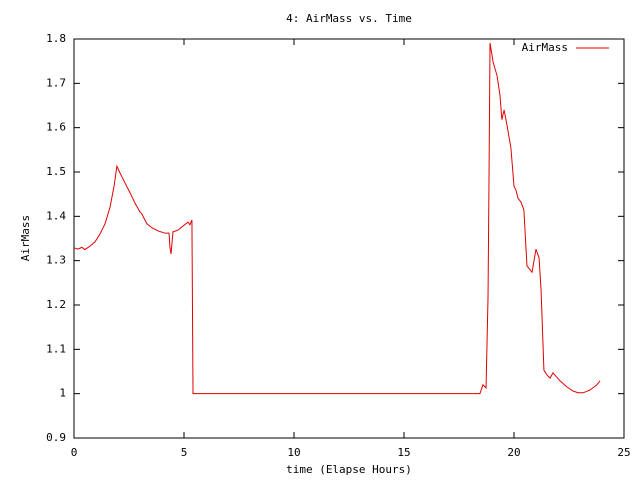 This screenshot has height=480, width=640. Describe the element at coordinates (56, 260) in the screenshot. I see `y-tick-label: 1.3` at that location.